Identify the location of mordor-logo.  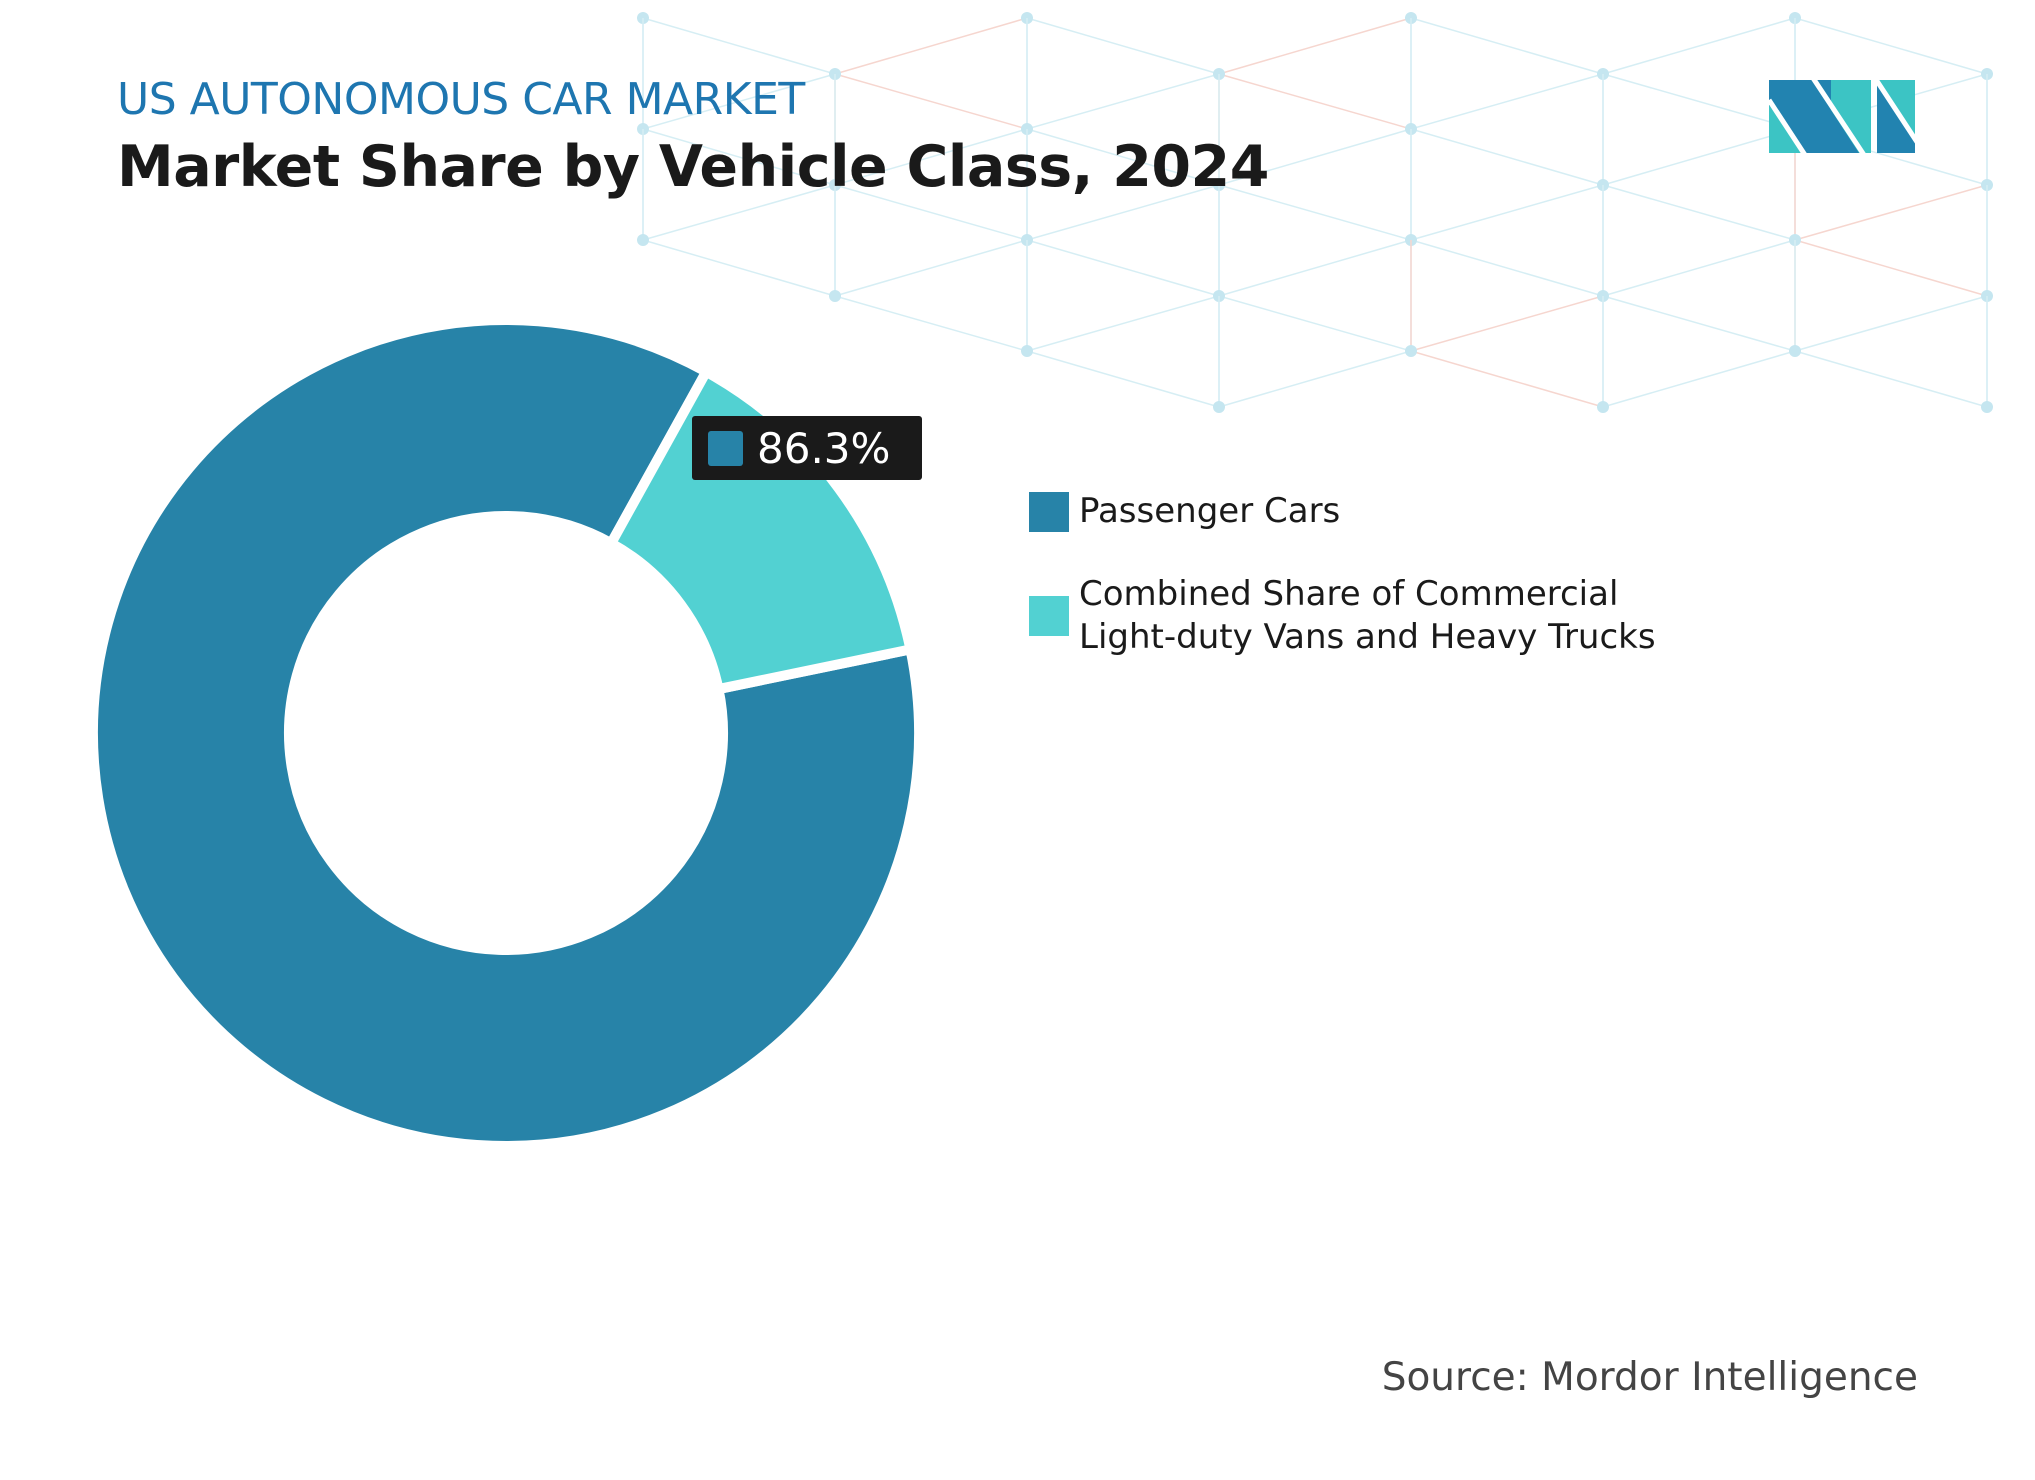
(1842, 116).